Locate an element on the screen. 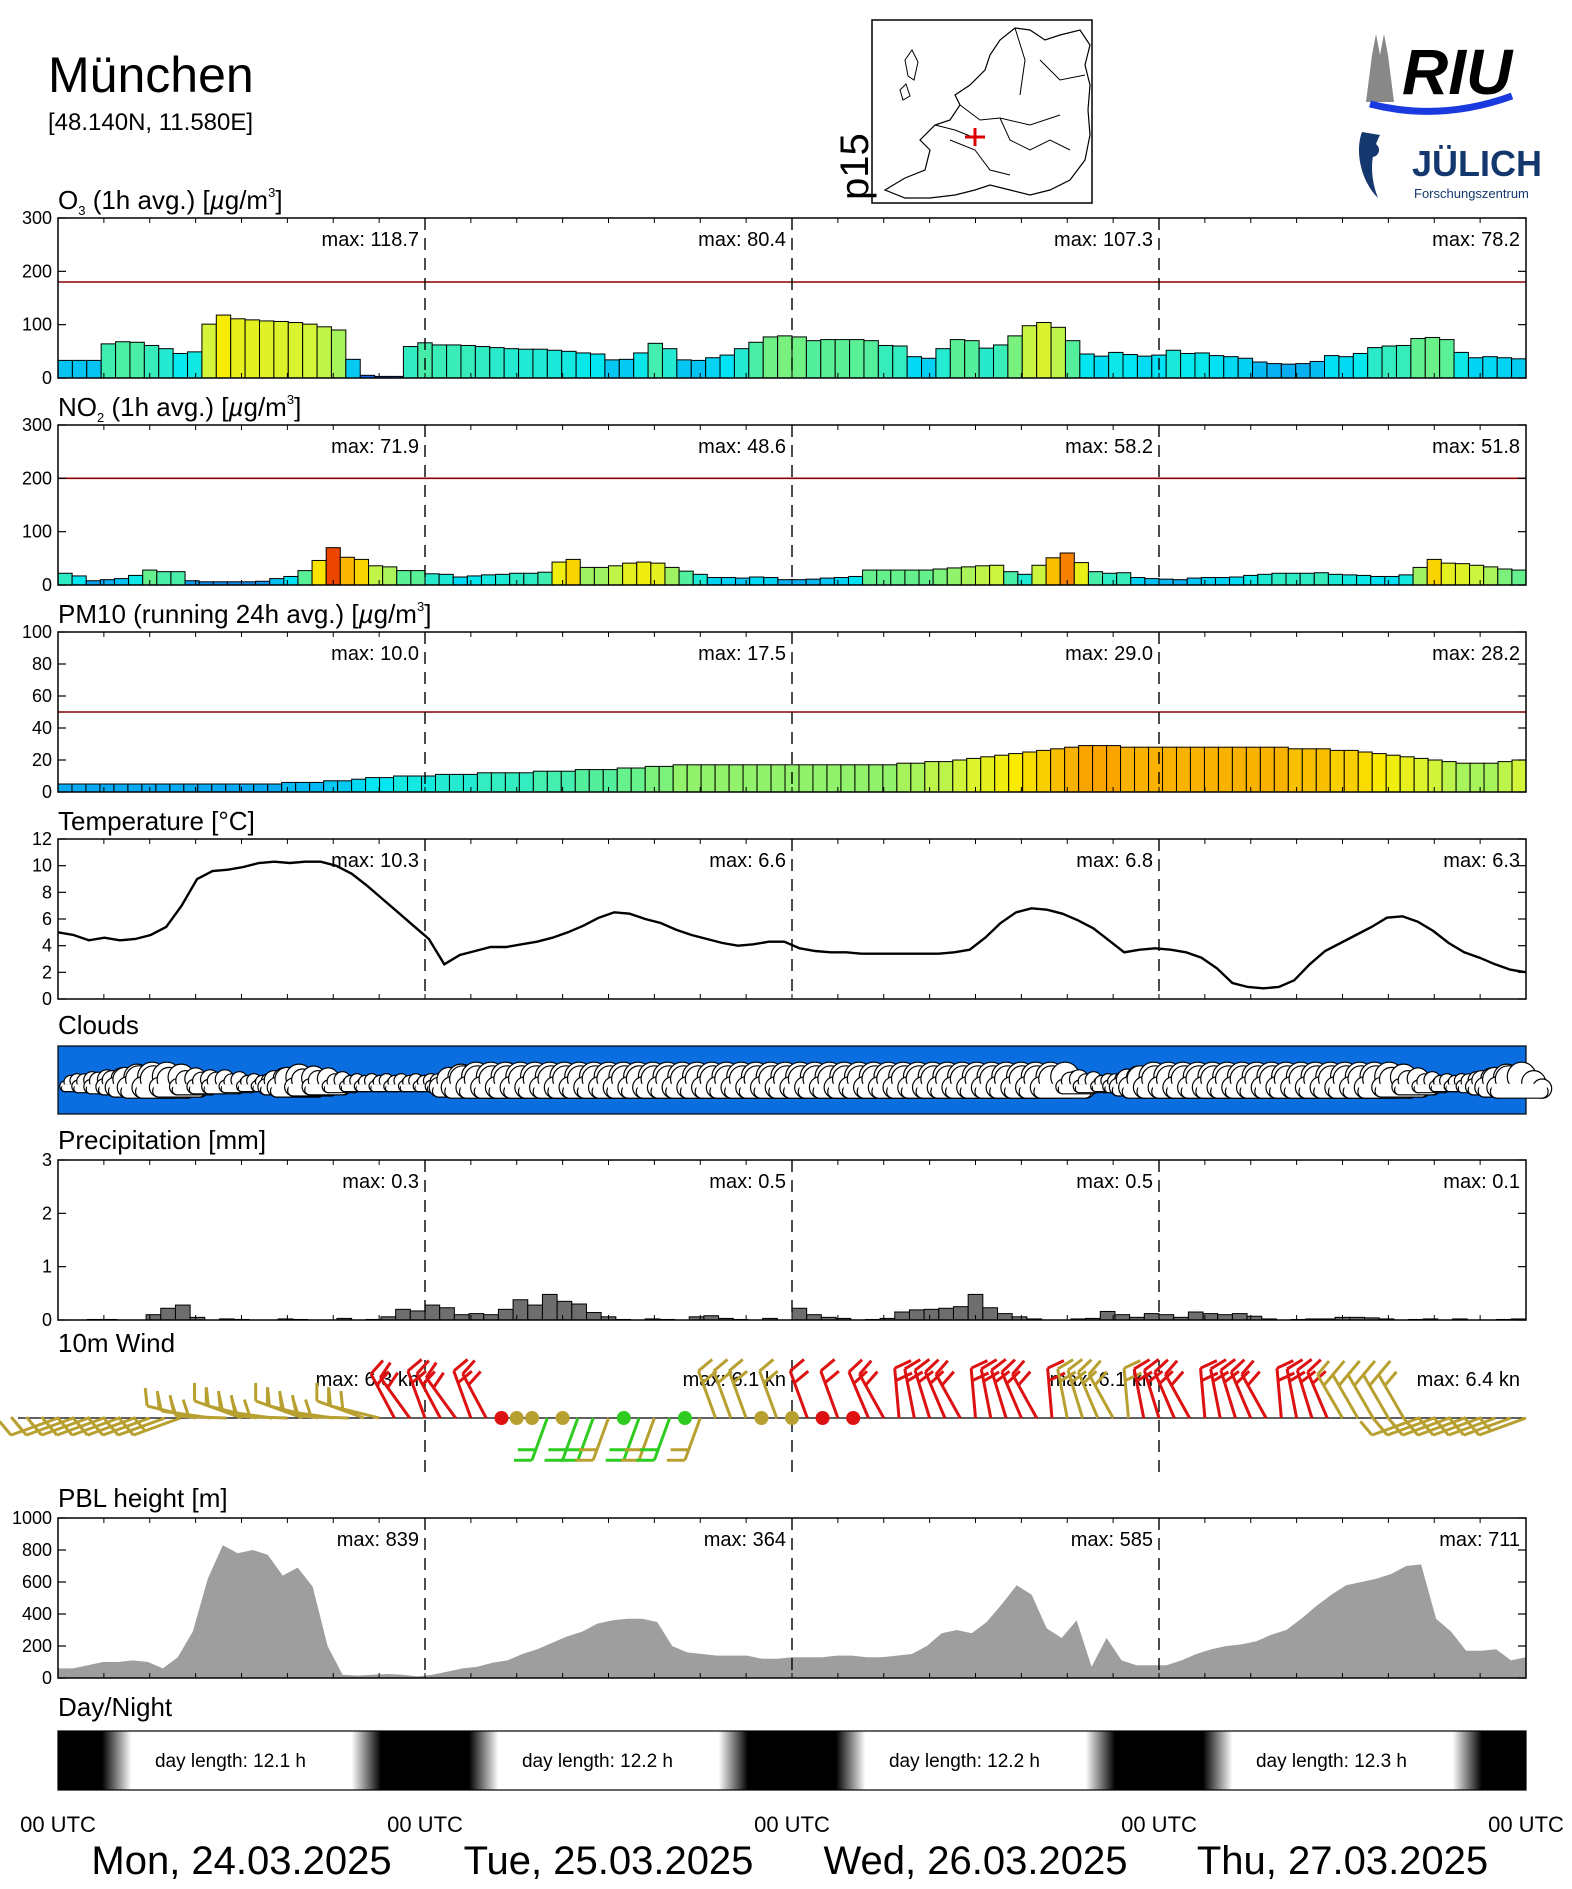 The height and width of the screenshot is (1889, 1572). europe-map is located at coordinates (982, 111).